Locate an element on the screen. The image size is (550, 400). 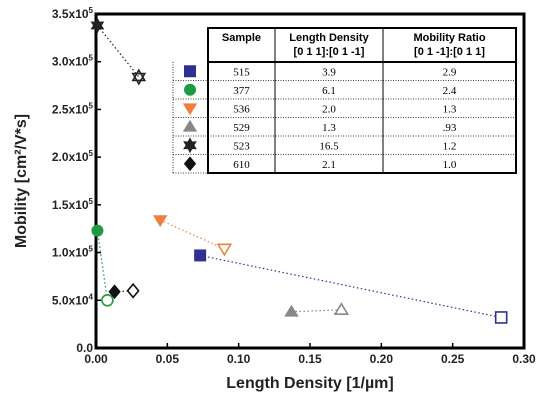
y-tick-label: 2.5x10⁵ is located at coordinates (73, 108).